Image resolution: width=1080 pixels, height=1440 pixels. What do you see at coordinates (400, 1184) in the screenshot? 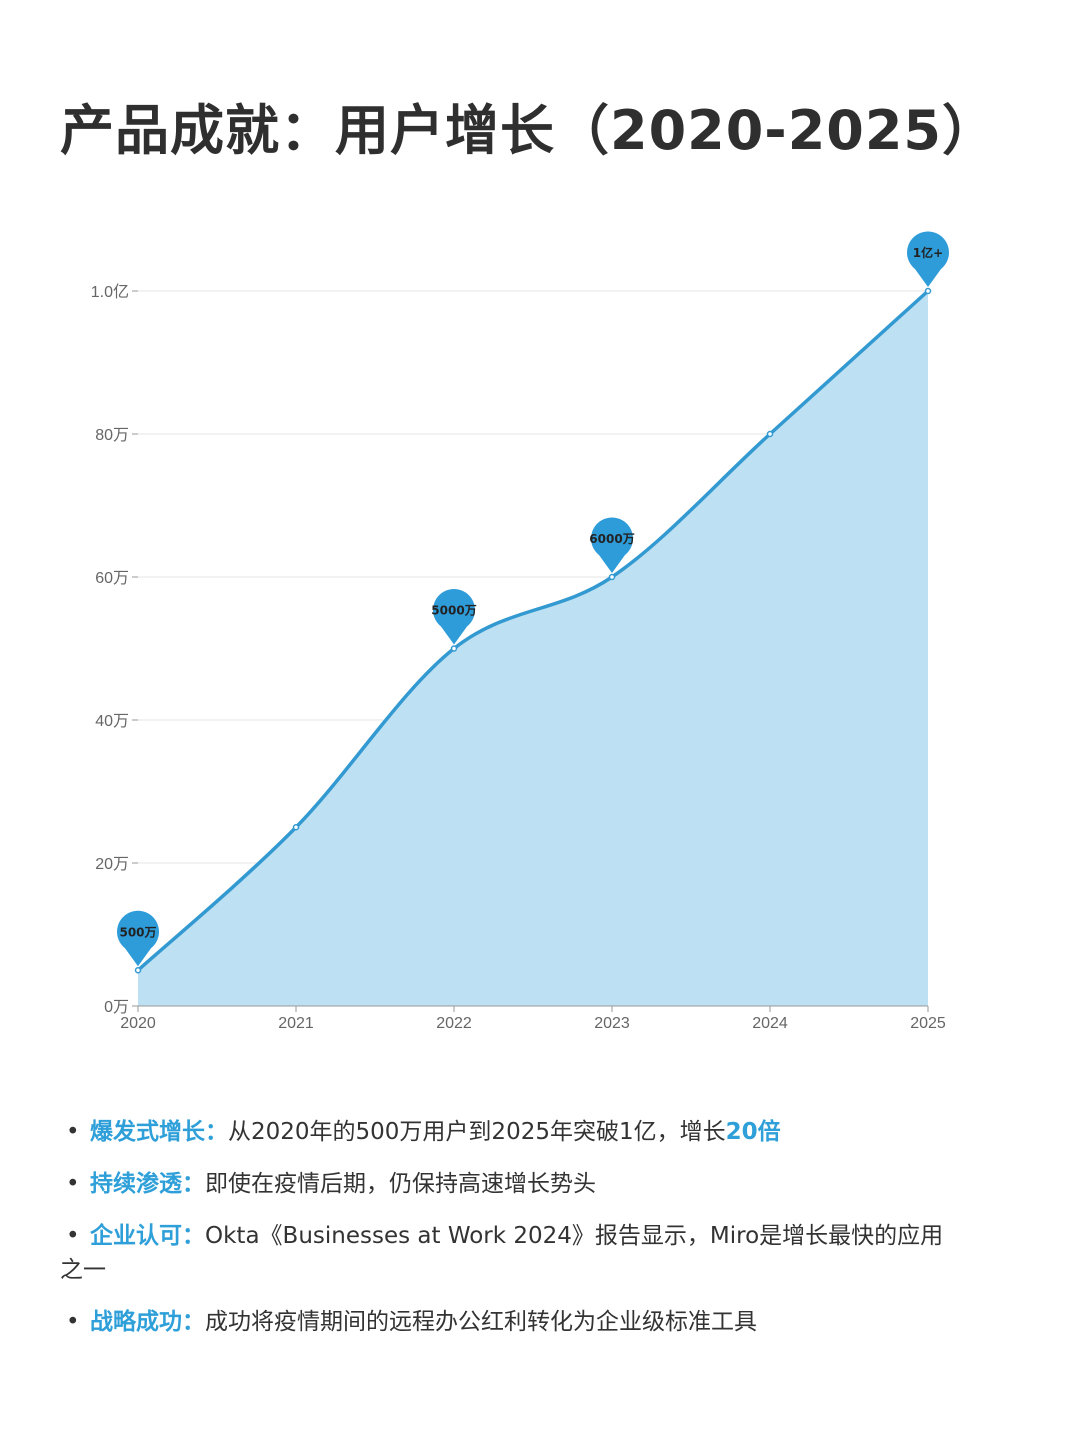
I see `bullet-text: 即使在疫情后期，仍保持高速增长势头` at bounding box center [400, 1184].